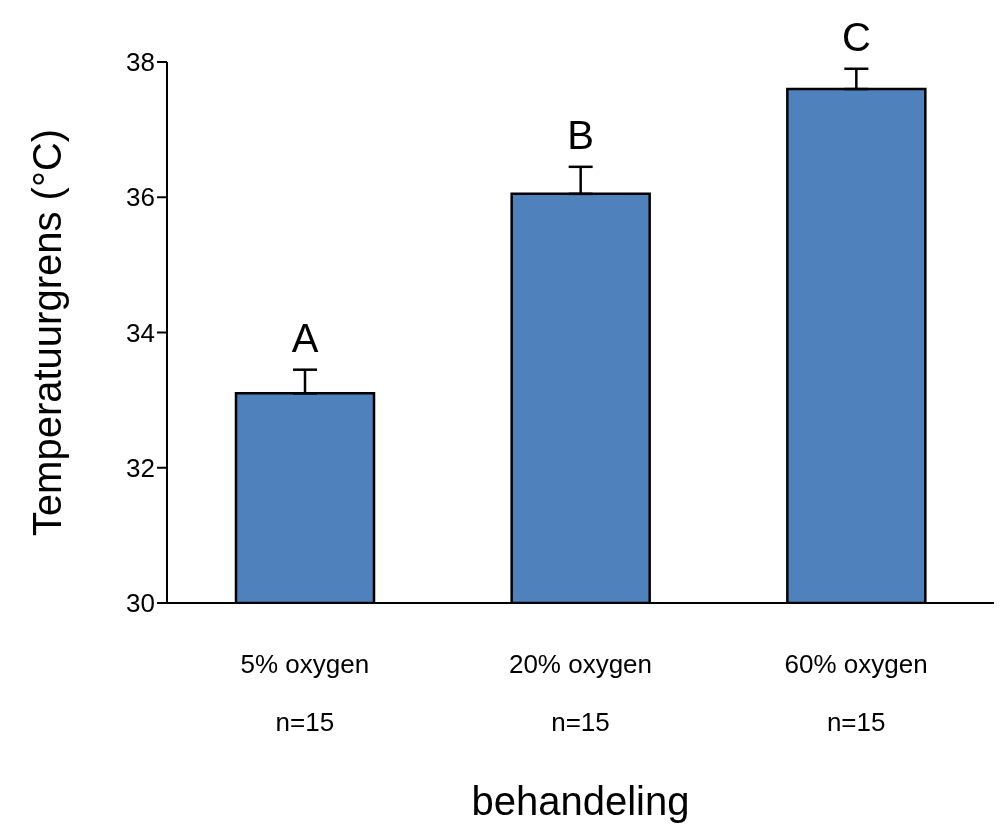 The height and width of the screenshot is (837, 1002). What do you see at coordinates (856, 36) in the screenshot?
I see `text: C` at bounding box center [856, 36].